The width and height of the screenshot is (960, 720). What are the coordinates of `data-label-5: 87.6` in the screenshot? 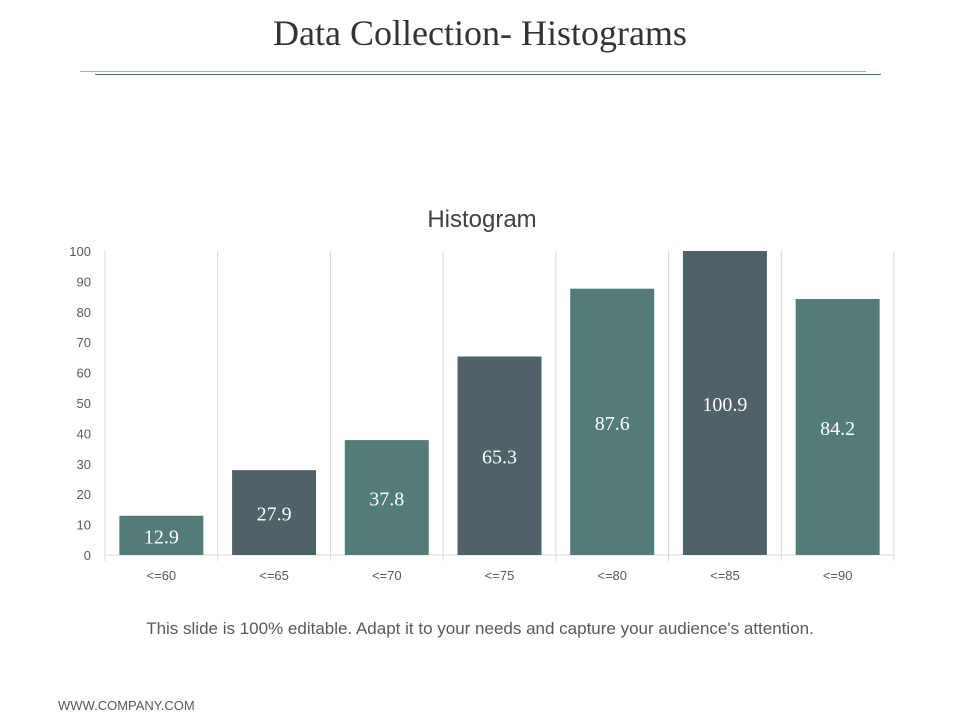 It's located at (612, 424).